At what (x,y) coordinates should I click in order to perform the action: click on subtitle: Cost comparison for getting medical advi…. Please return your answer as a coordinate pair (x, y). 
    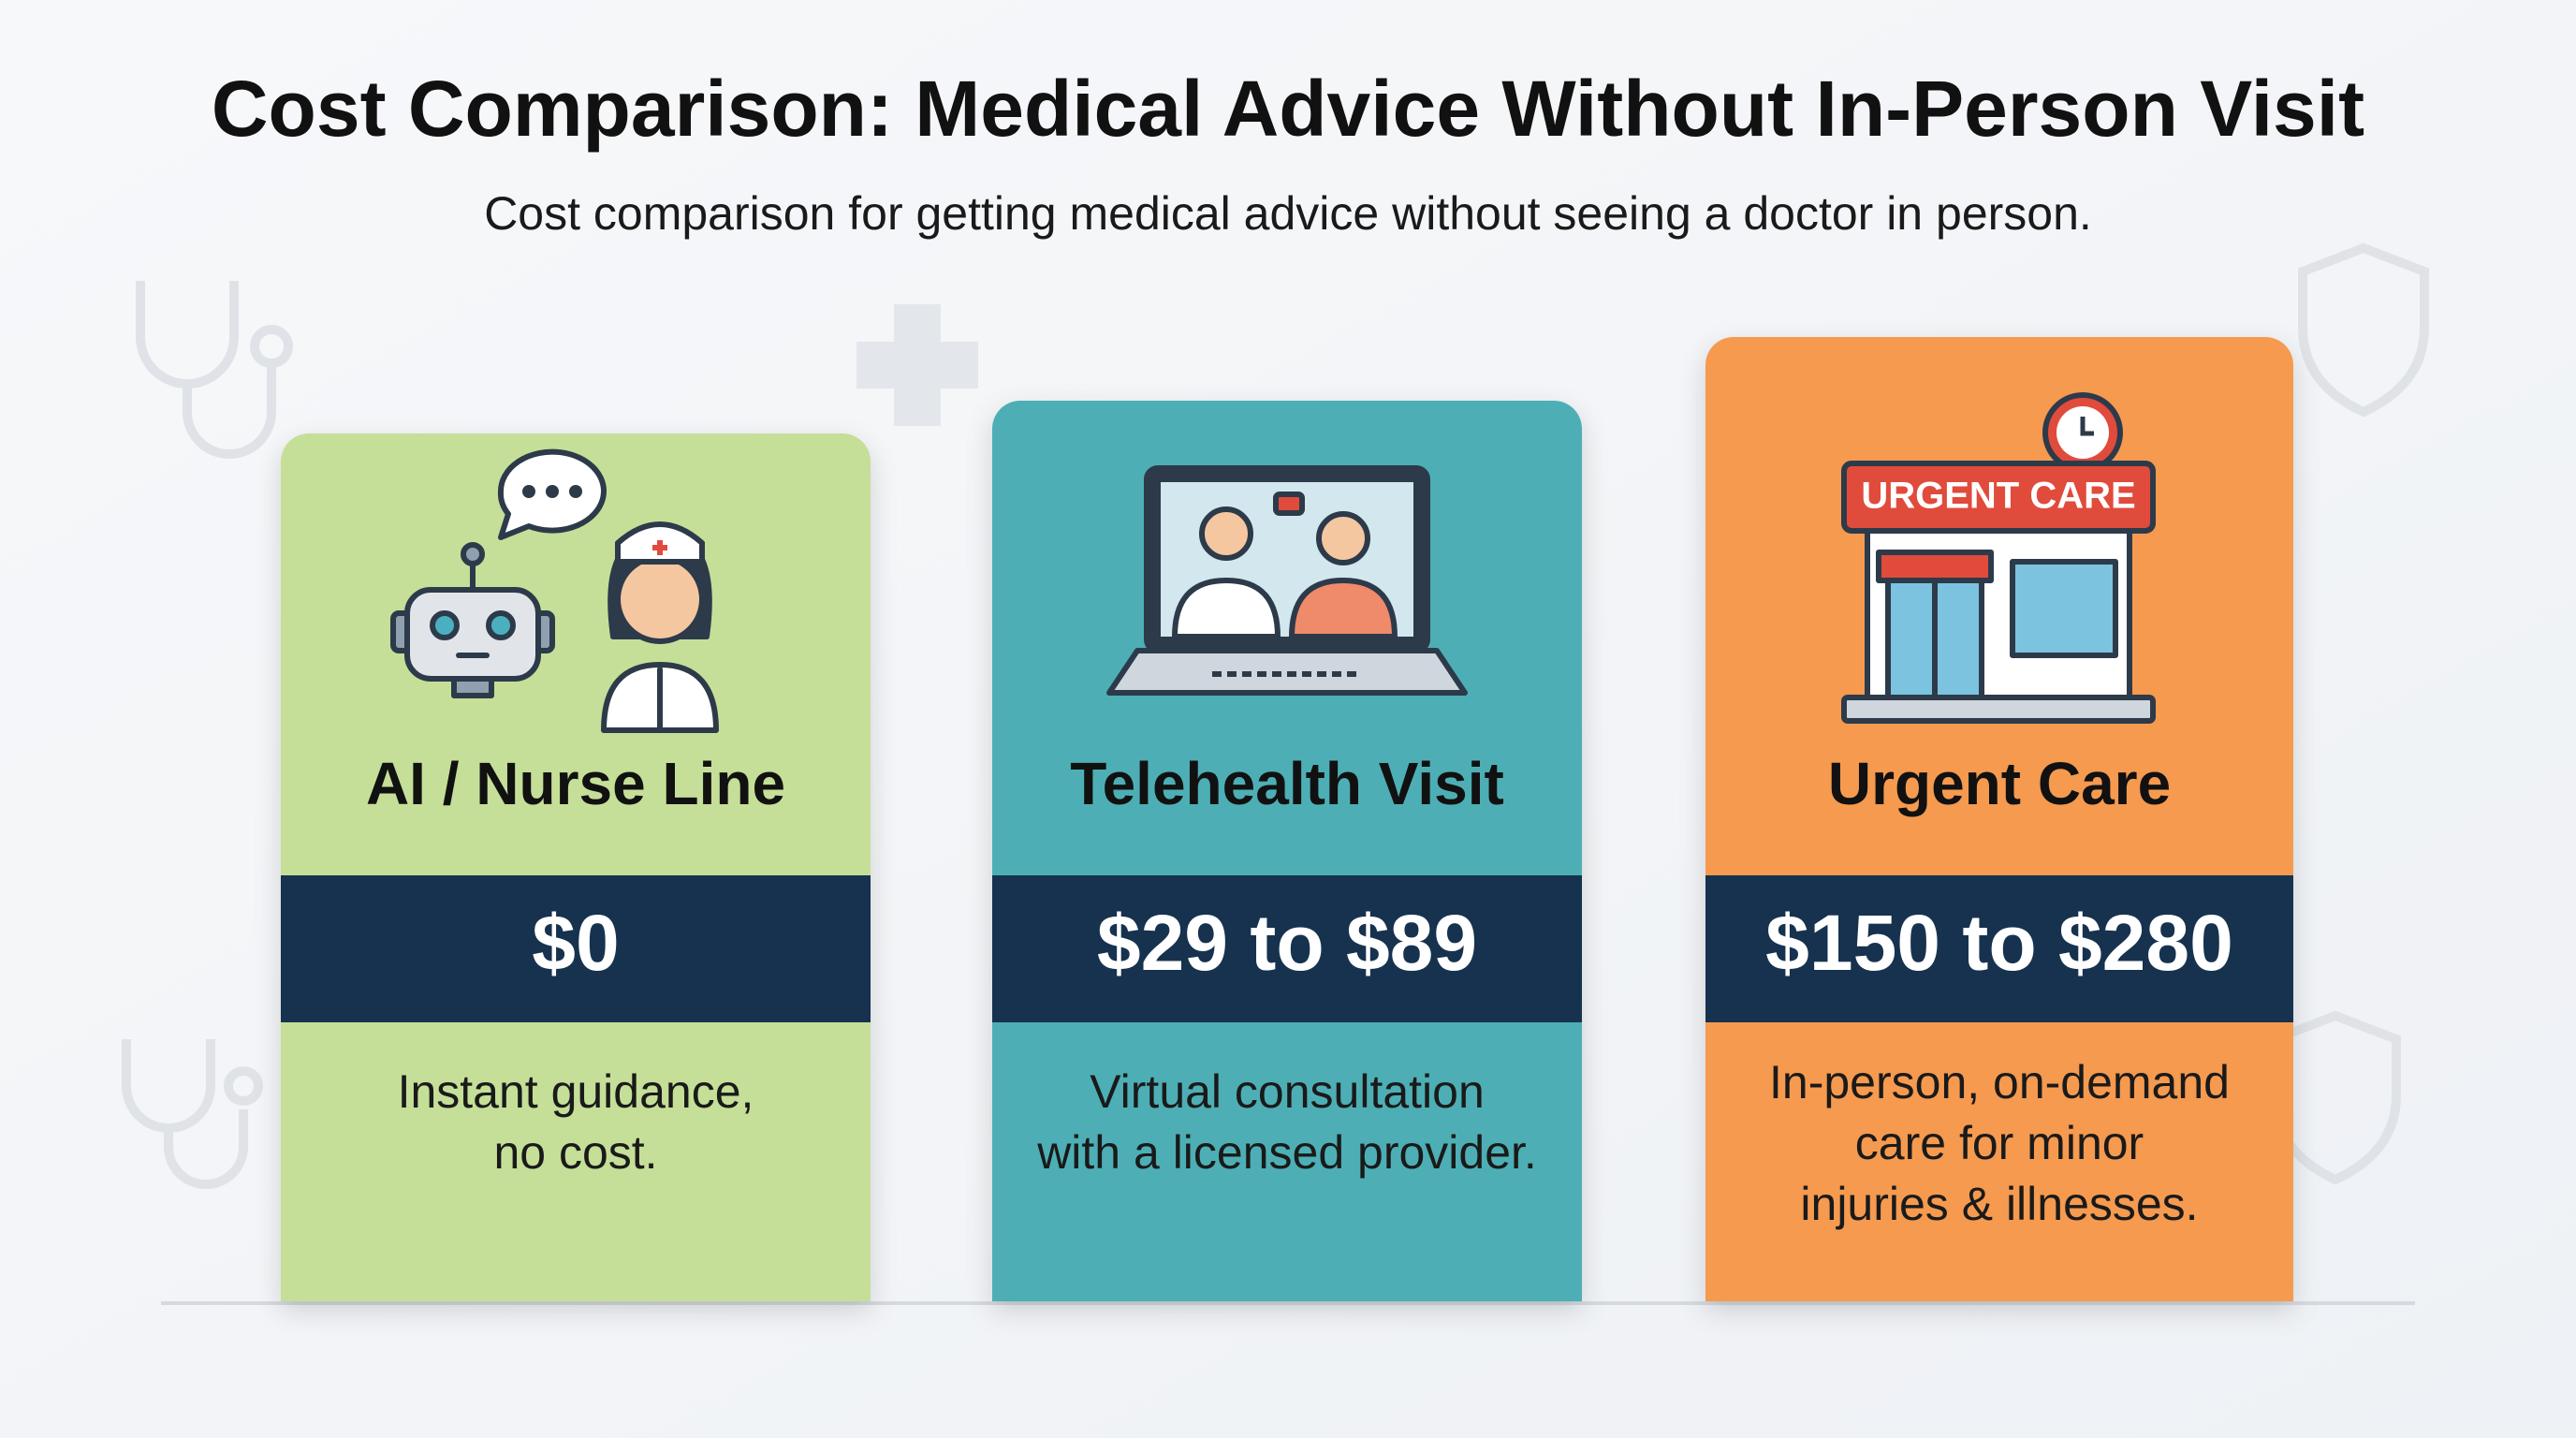
    Looking at the image, I should click on (1288, 213).